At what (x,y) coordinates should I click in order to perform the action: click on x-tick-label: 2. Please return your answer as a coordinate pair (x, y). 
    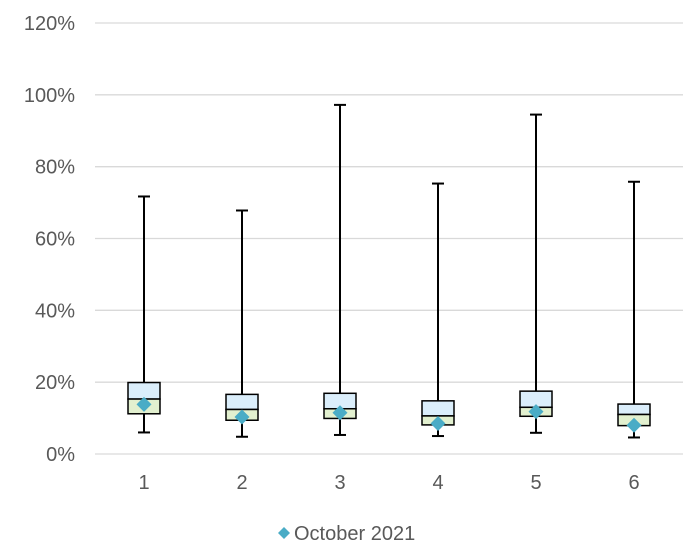
    Looking at the image, I should click on (241, 483).